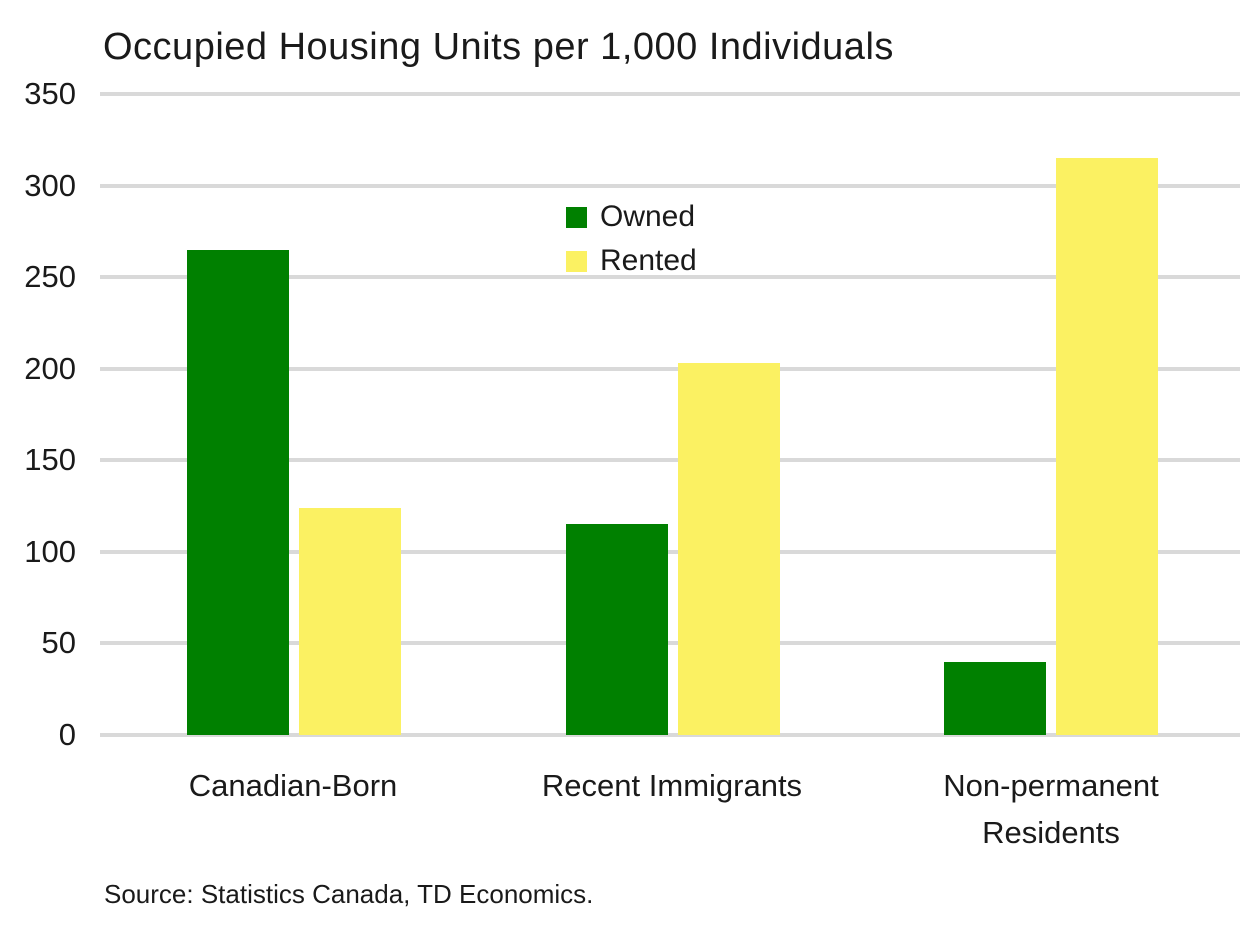 The height and width of the screenshot is (925, 1240). Describe the element at coordinates (50, 185) in the screenshot. I see `y-tick-label-300: 300` at that location.